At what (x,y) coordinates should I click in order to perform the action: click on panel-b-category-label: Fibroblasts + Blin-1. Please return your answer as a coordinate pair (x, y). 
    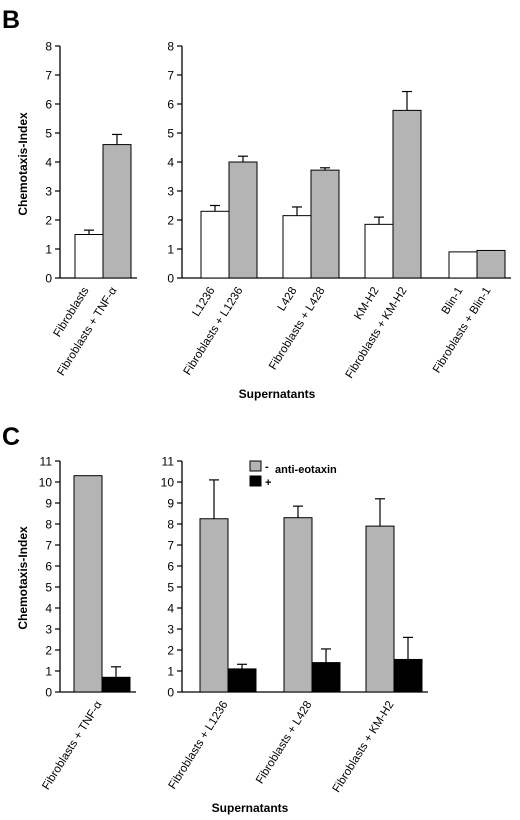
    Looking at the image, I should click on (462, 330).